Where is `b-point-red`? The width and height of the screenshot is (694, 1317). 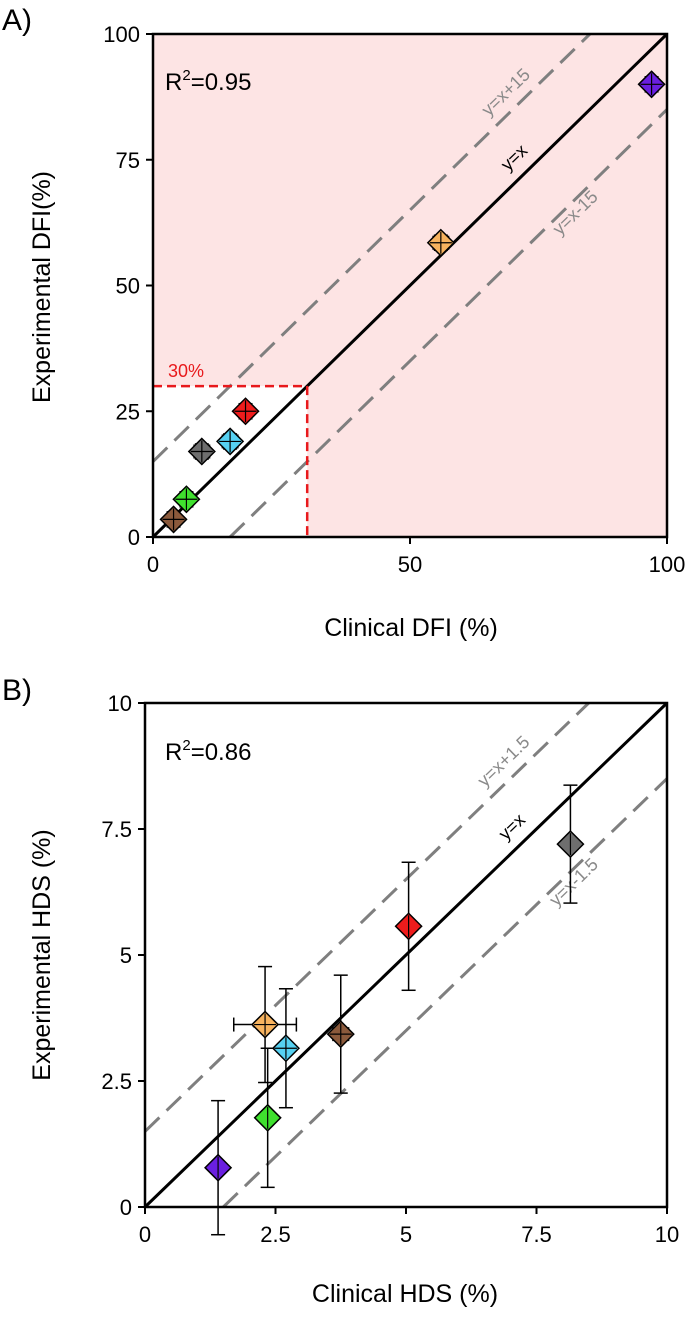
b-point-red is located at coordinates (408, 926).